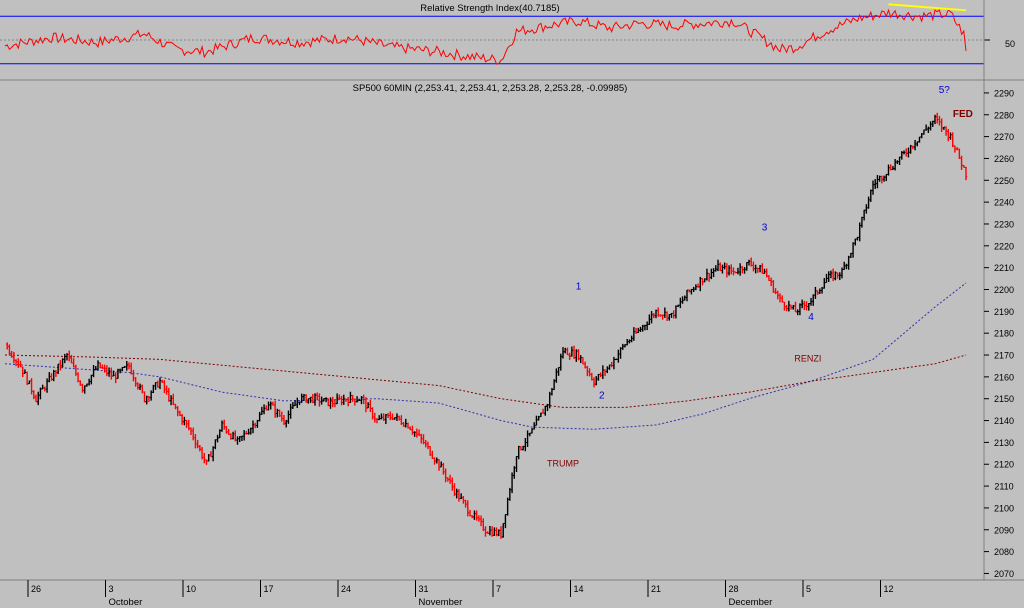 The height and width of the screenshot is (608, 1024). I want to click on x-month-label: December, so click(751, 602).